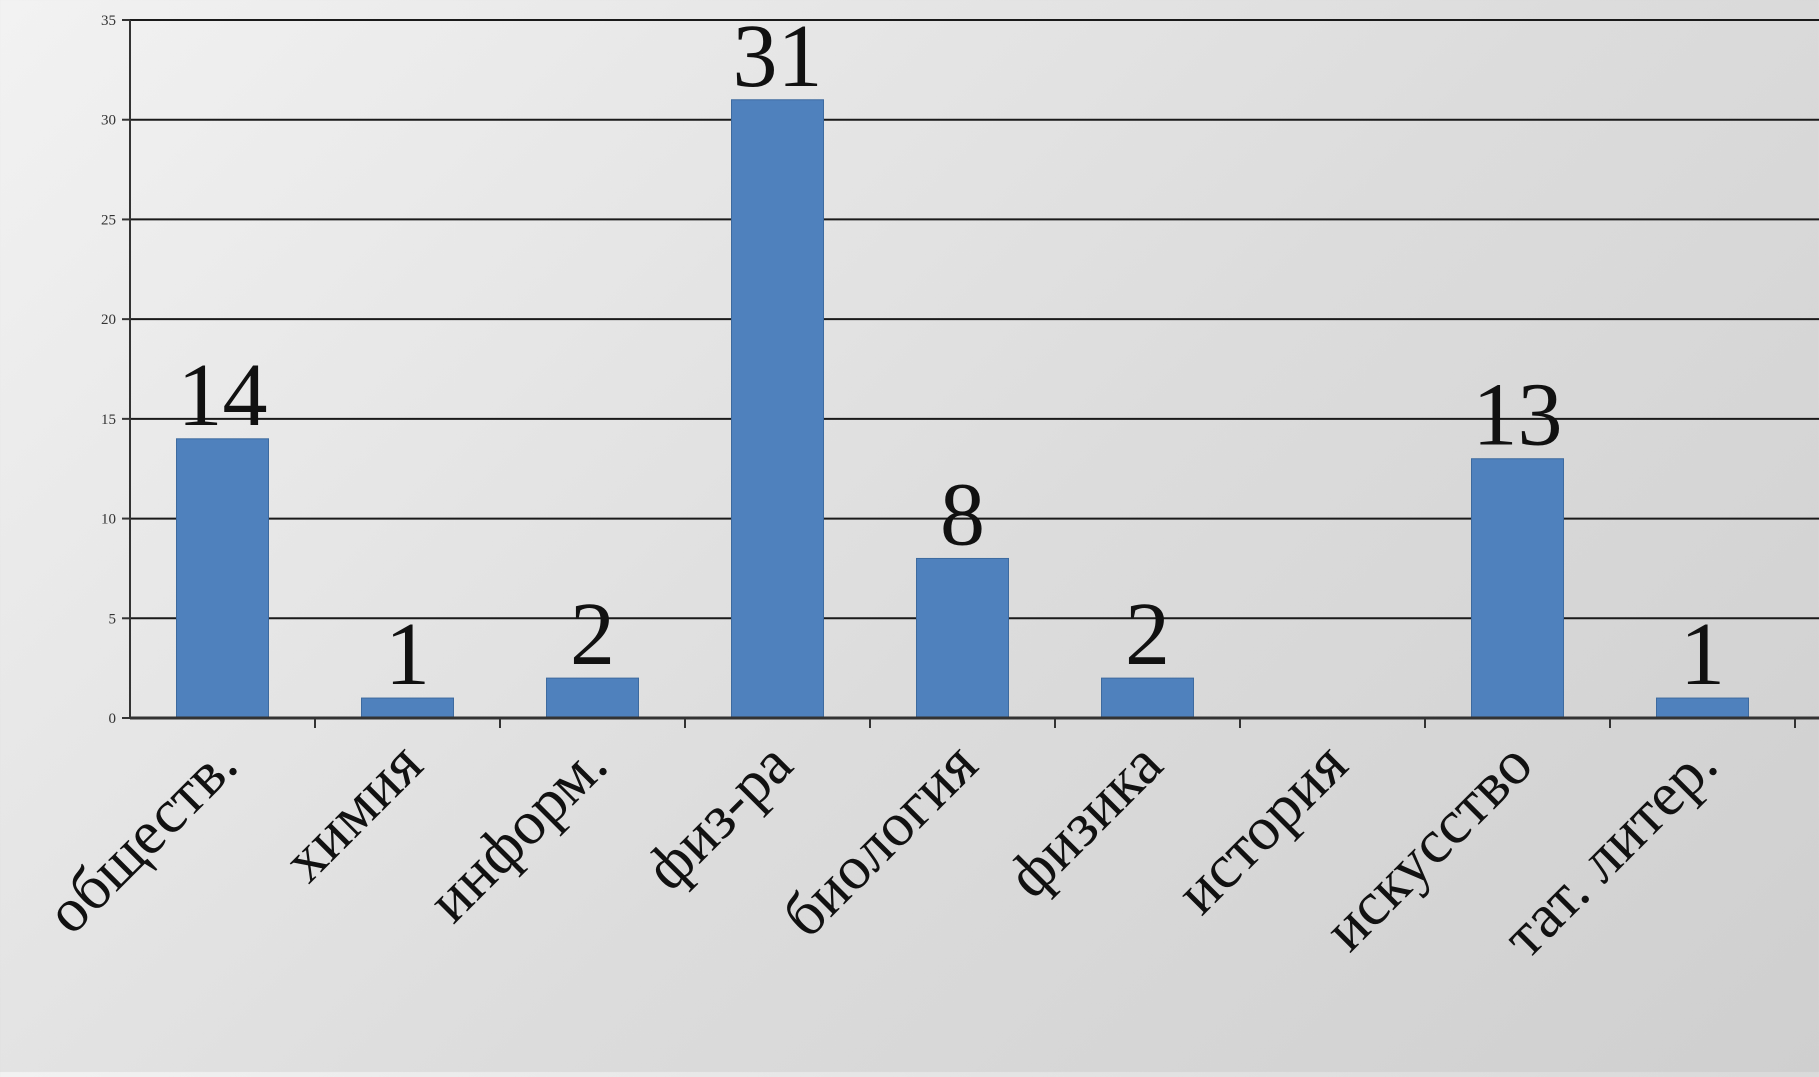  I want to click on y-tick-label: 20, so click(108, 320).